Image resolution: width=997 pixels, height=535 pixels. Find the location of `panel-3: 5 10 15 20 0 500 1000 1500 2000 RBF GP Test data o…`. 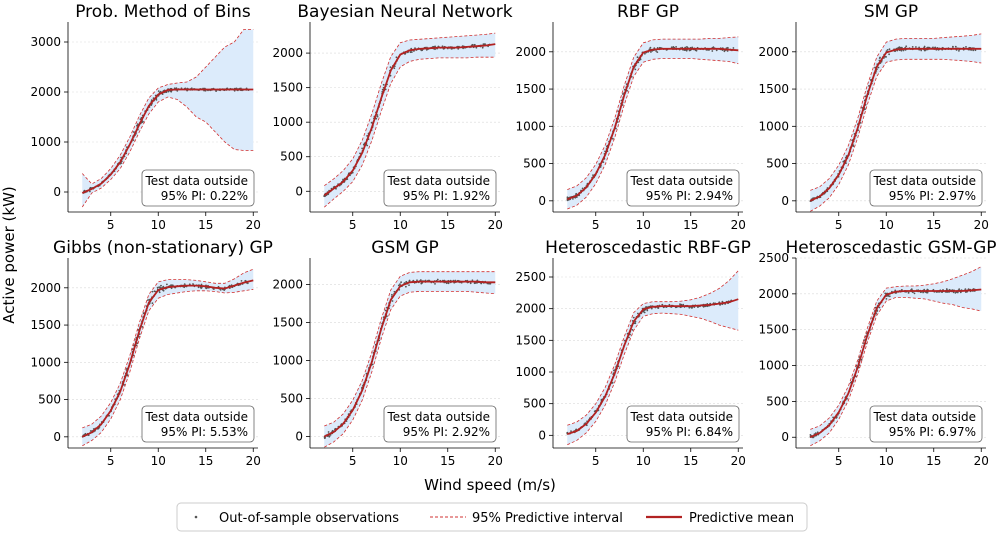

panel-3: 5 10 15 20 0 500 1000 1500 2000 RBF GP Test data o… is located at coordinates (630, 117).